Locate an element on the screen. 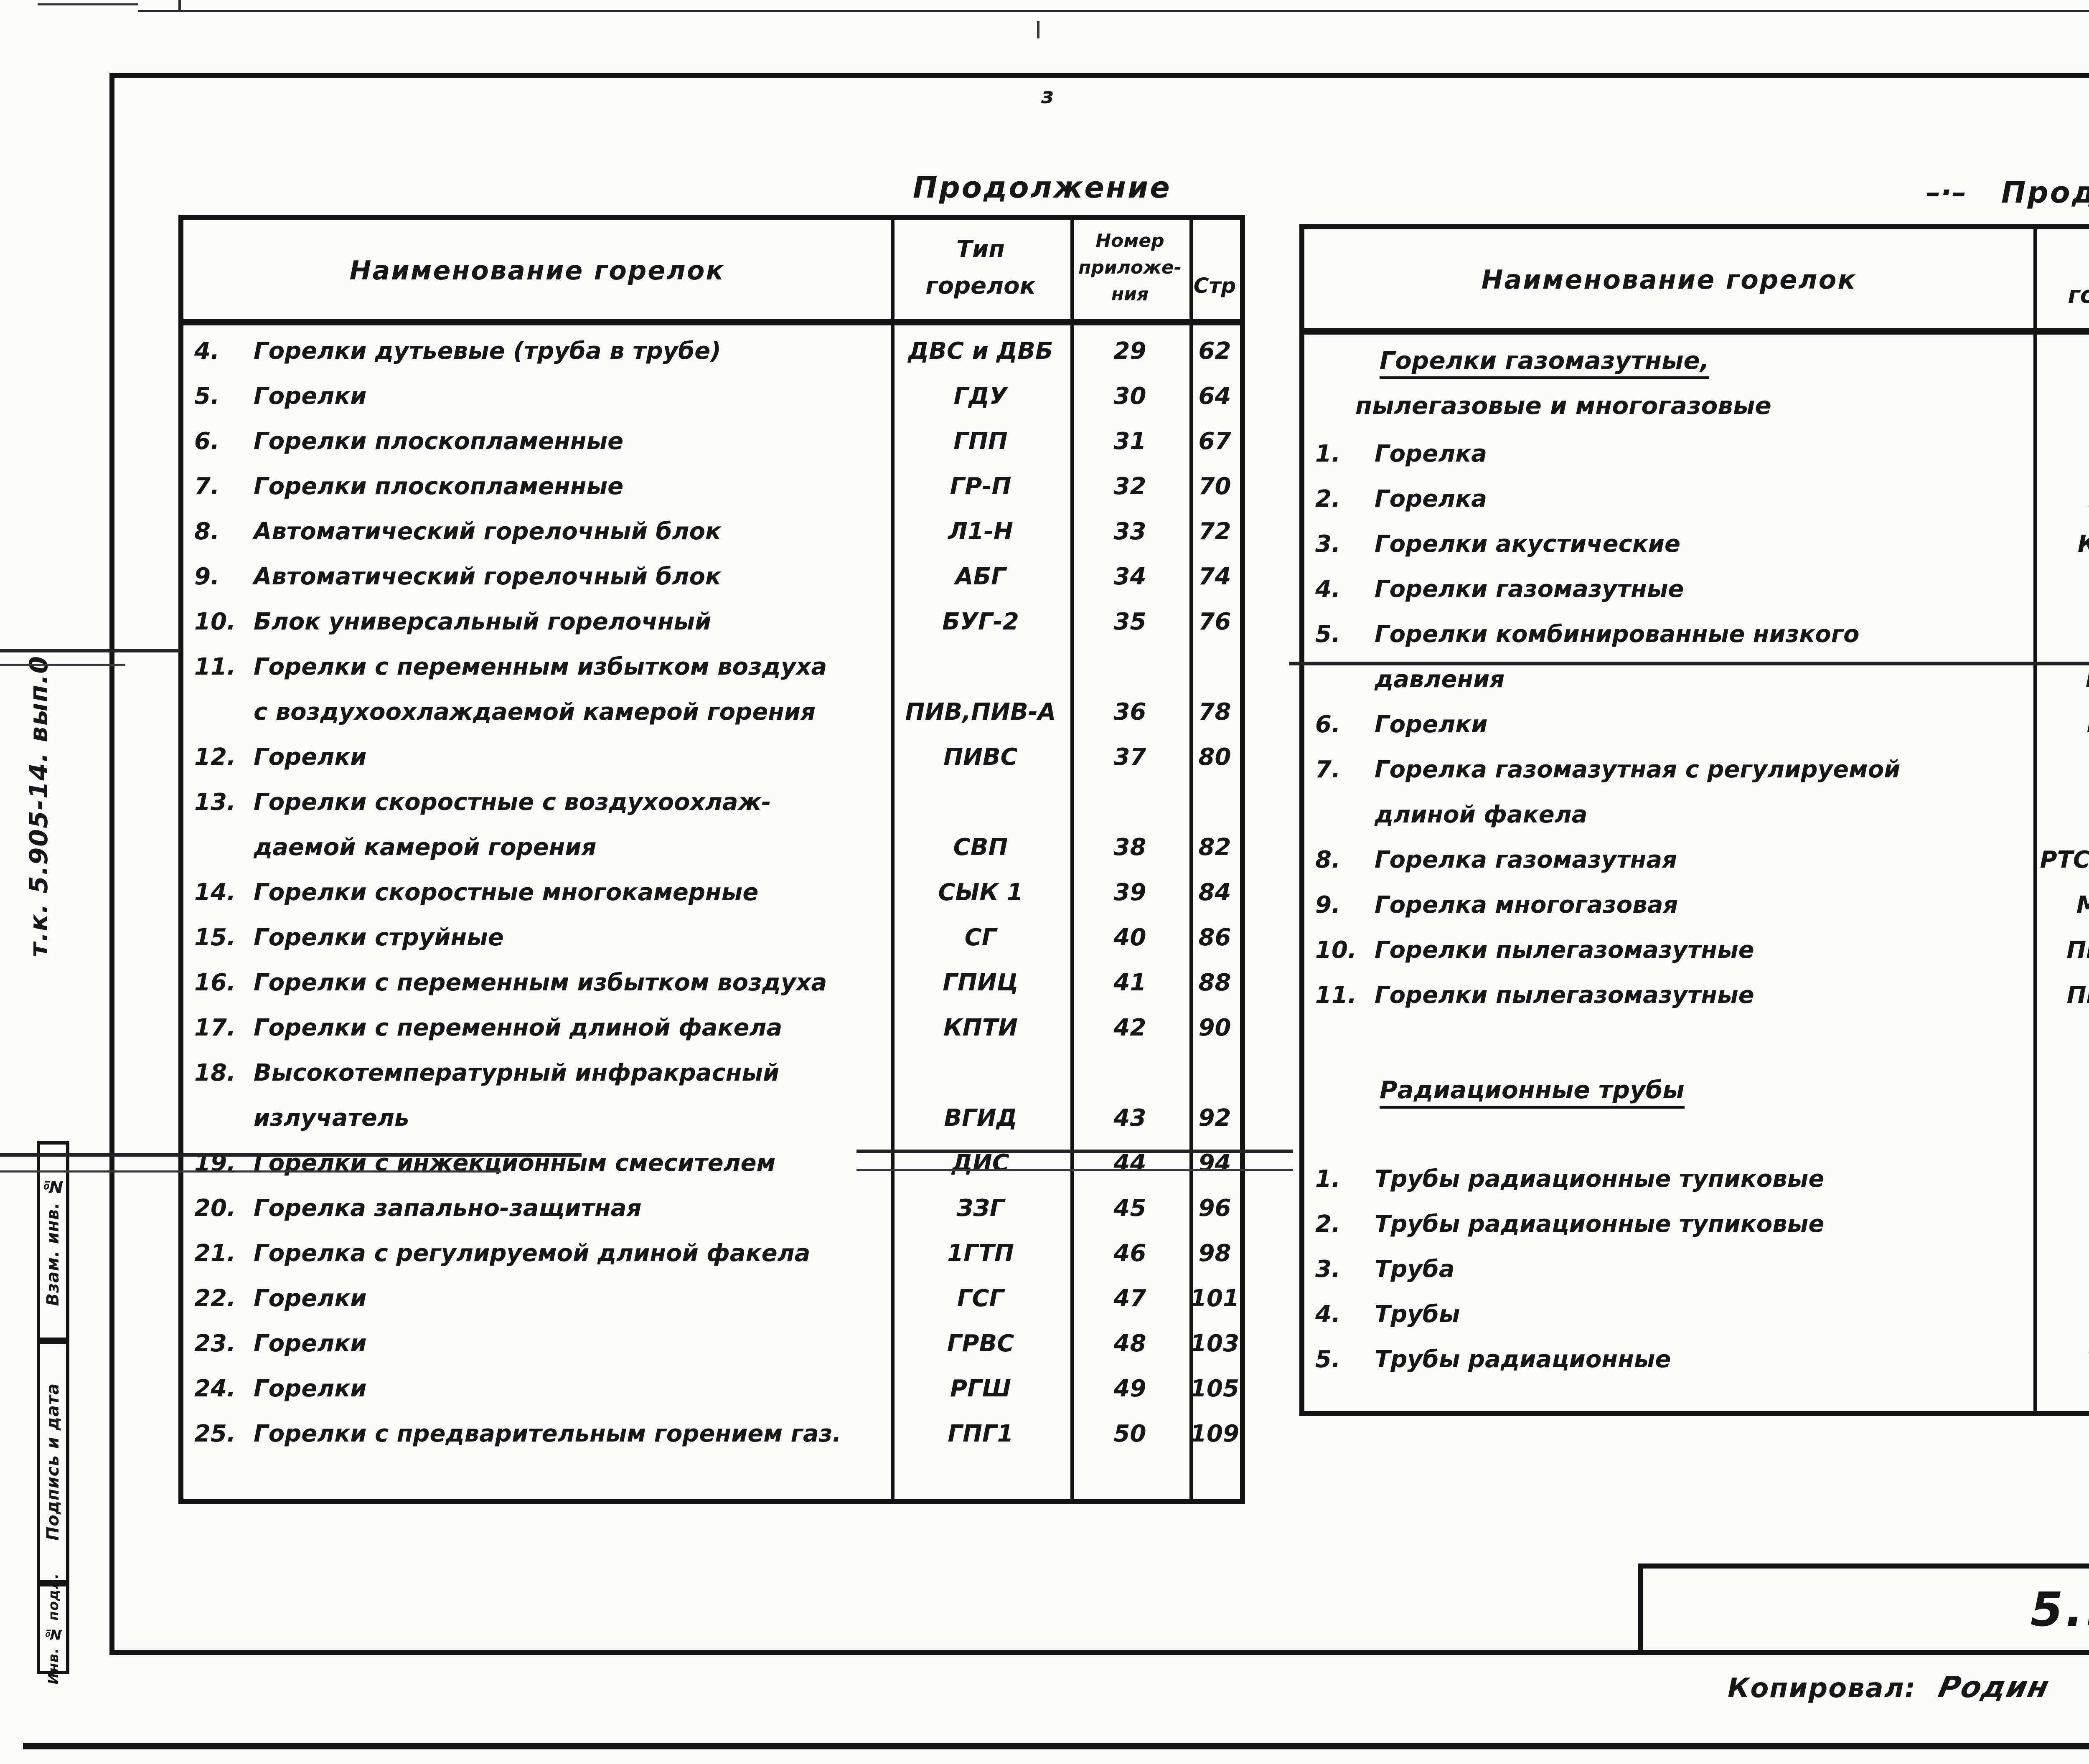 The height and width of the screenshot is (1764, 2089). burner-name-line: длиной факела is located at coordinates (1481, 814).